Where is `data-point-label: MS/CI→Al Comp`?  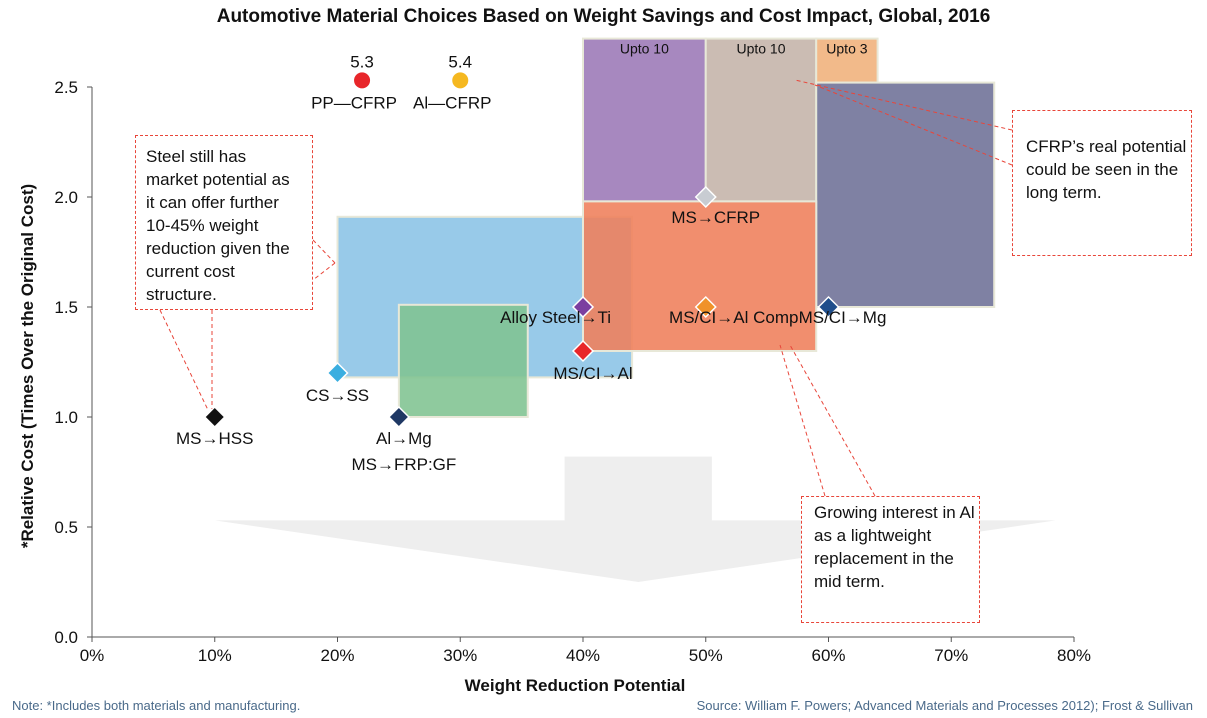 data-point-label: MS/CI→Al Comp is located at coordinates (733, 317).